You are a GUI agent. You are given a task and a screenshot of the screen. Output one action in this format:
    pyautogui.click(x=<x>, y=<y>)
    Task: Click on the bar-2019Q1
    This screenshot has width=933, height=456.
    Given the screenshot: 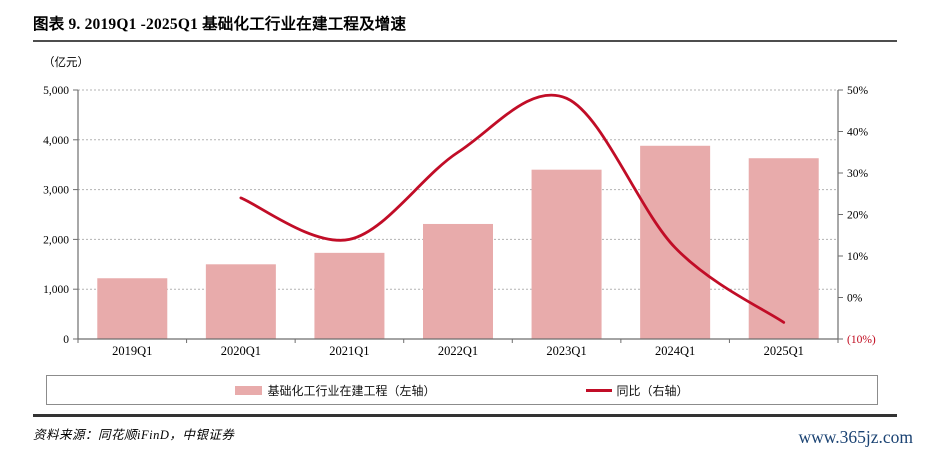 What is the action you would take?
    pyautogui.click(x=132, y=308)
    